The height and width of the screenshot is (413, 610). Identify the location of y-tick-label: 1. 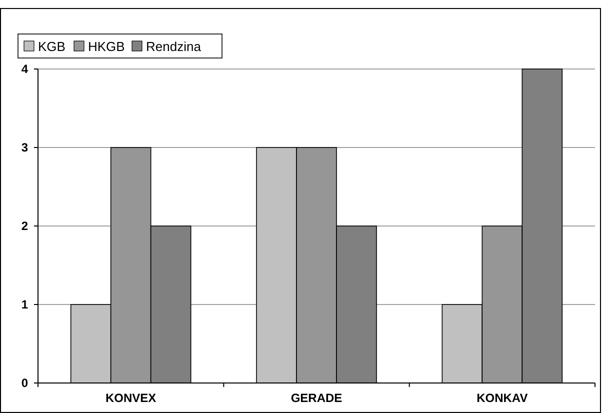
(24, 305).